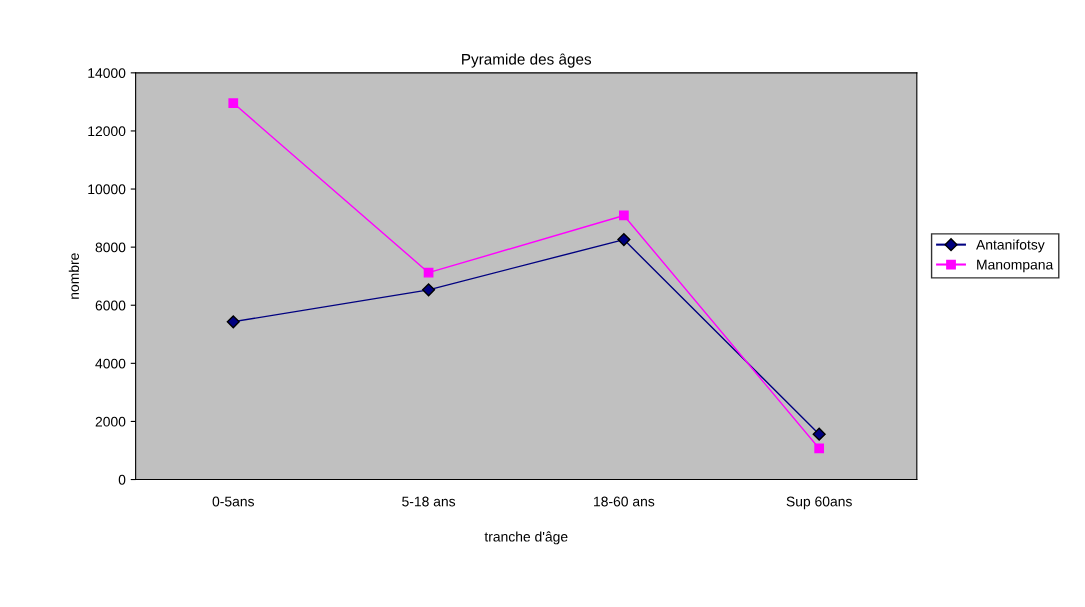 The width and height of the screenshot is (1085, 607). I want to click on y-tick-label: 0, so click(122, 479).